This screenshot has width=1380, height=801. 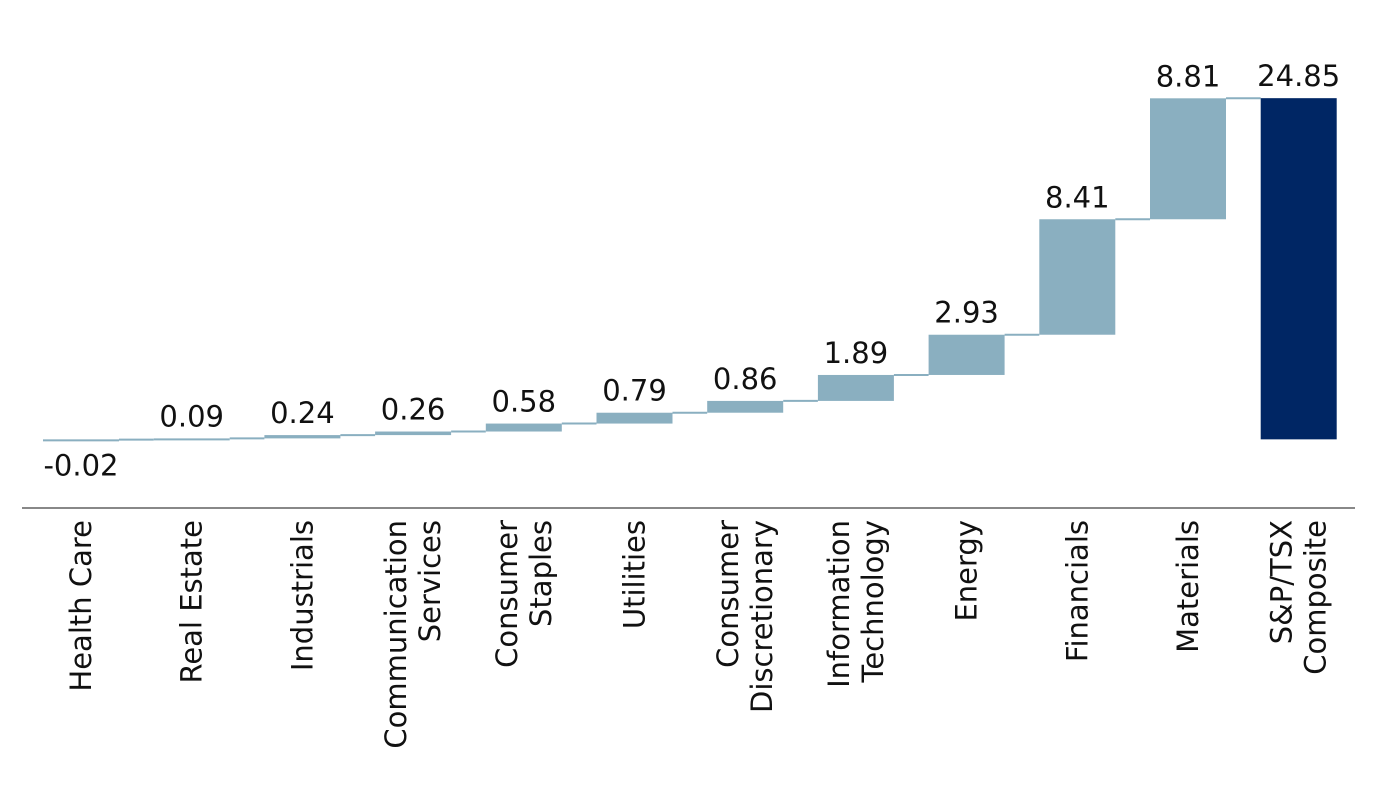 I want to click on data-label-11: 24.85, so click(x=1298, y=76).